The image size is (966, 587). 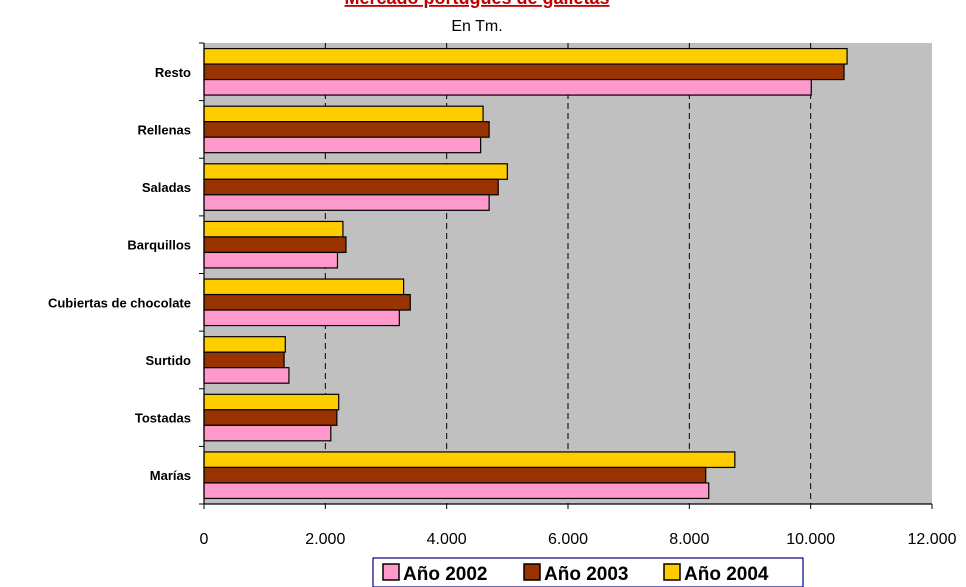 I want to click on legend-label: Año 2003, so click(x=586, y=574).